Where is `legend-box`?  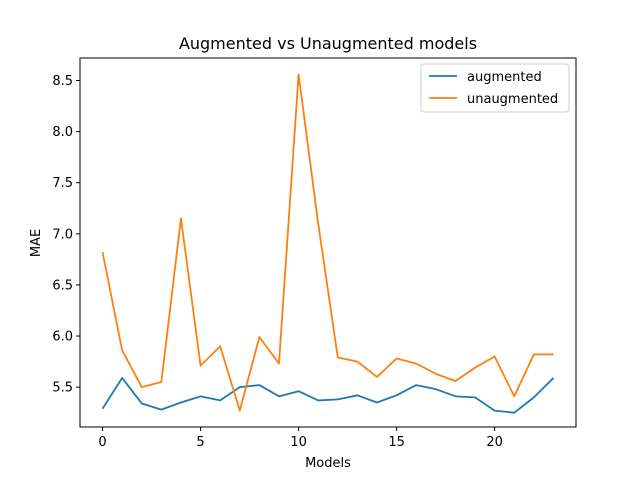 legend-box is located at coordinates (495, 88).